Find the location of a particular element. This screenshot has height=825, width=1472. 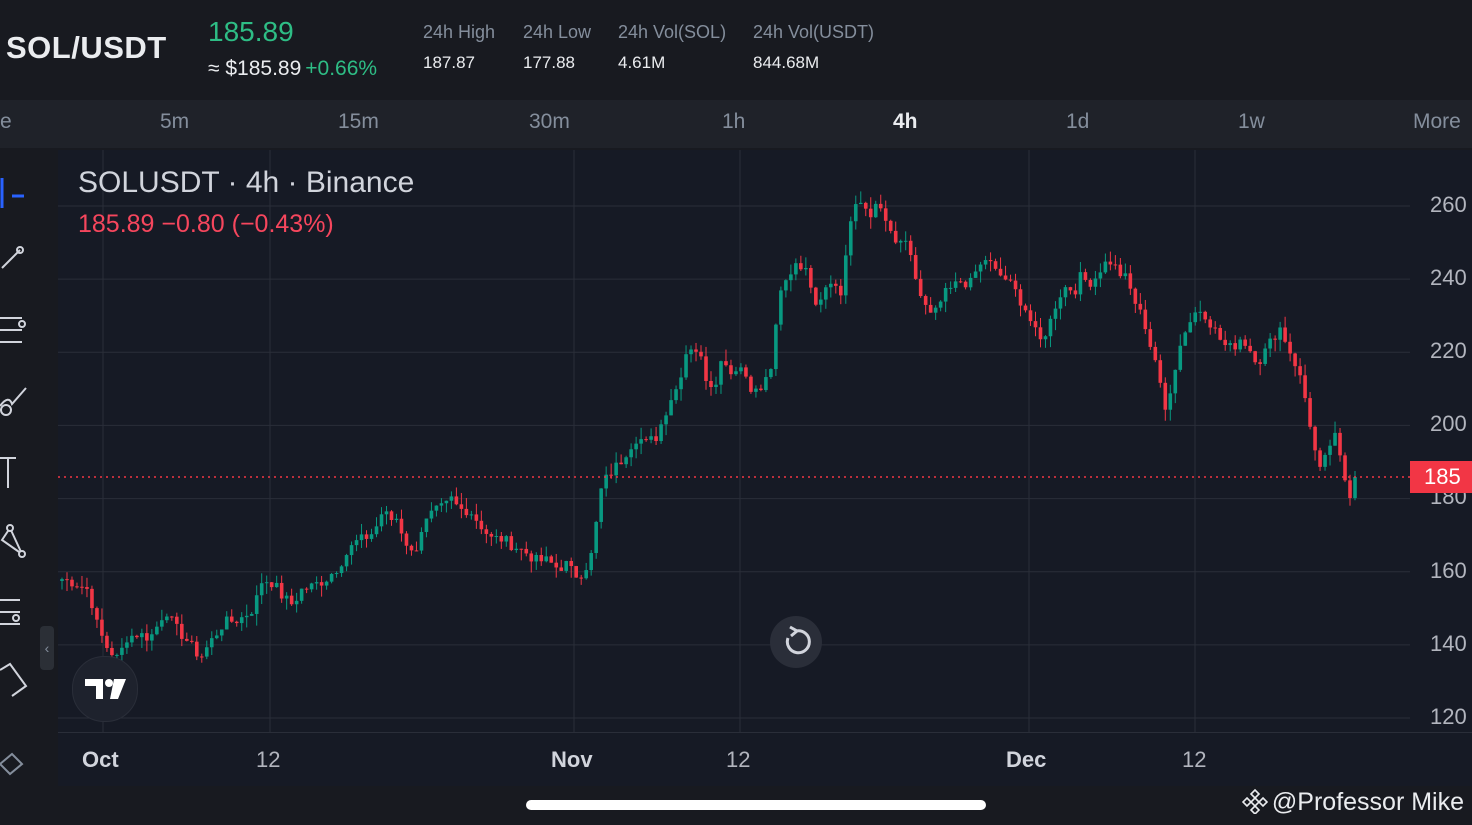

measure-icon is located at coordinates (17, 680).